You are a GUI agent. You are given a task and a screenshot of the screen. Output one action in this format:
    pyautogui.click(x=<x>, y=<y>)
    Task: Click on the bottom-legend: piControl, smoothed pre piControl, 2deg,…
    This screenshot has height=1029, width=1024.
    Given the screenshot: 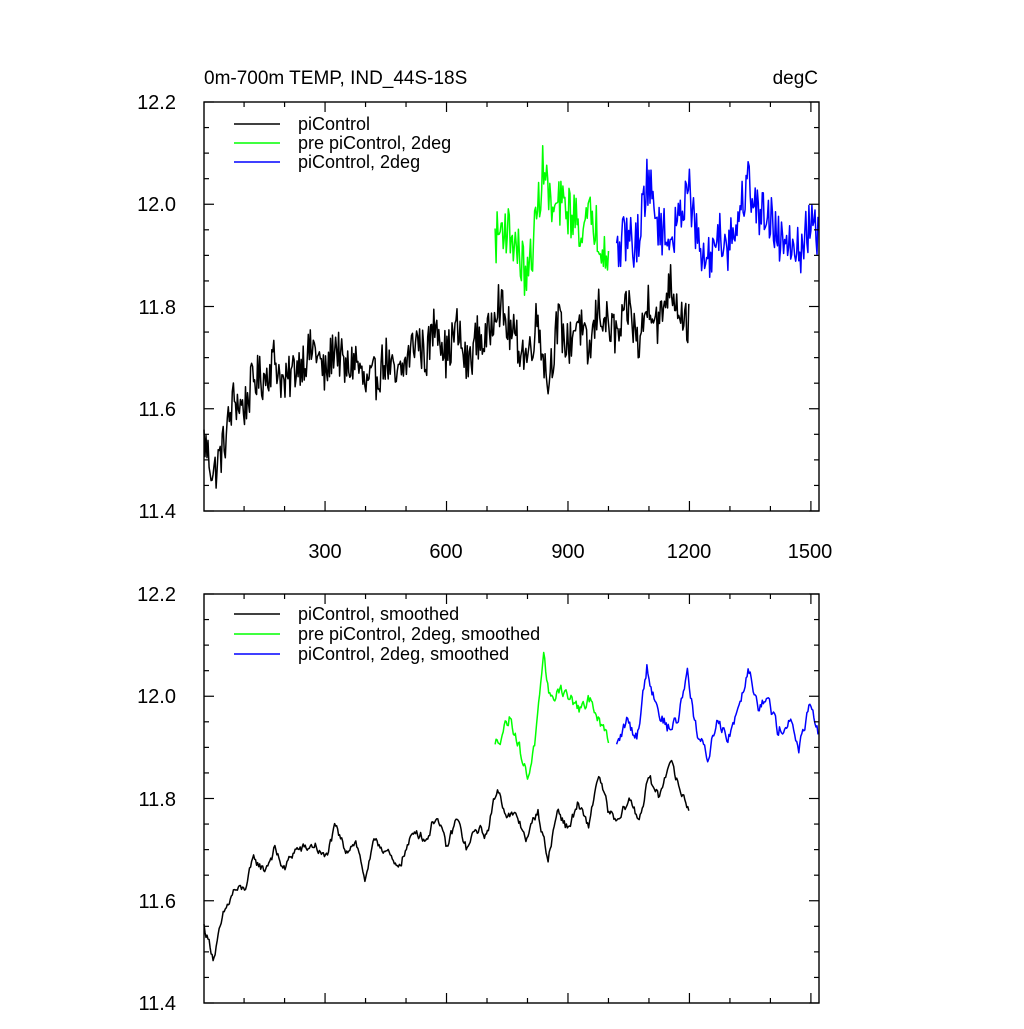 What is the action you would take?
    pyautogui.click(x=387, y=634)
    